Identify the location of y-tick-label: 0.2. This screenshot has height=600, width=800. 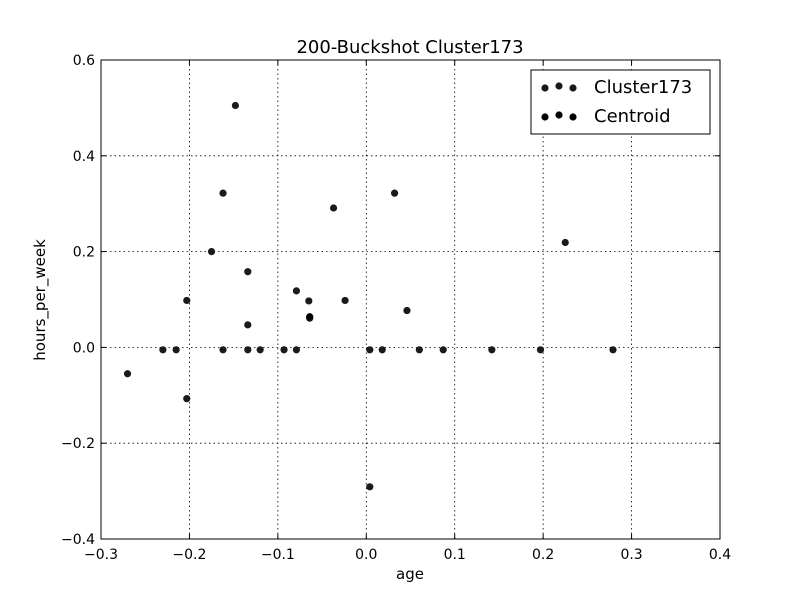
(84, 253).